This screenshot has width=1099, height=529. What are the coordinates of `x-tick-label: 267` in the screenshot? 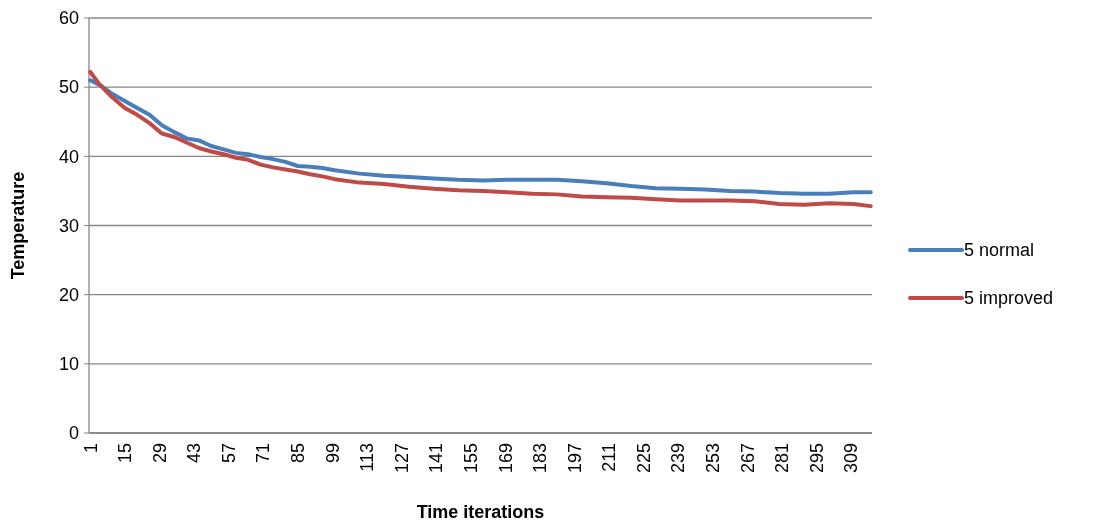 It's located at (747, 458).